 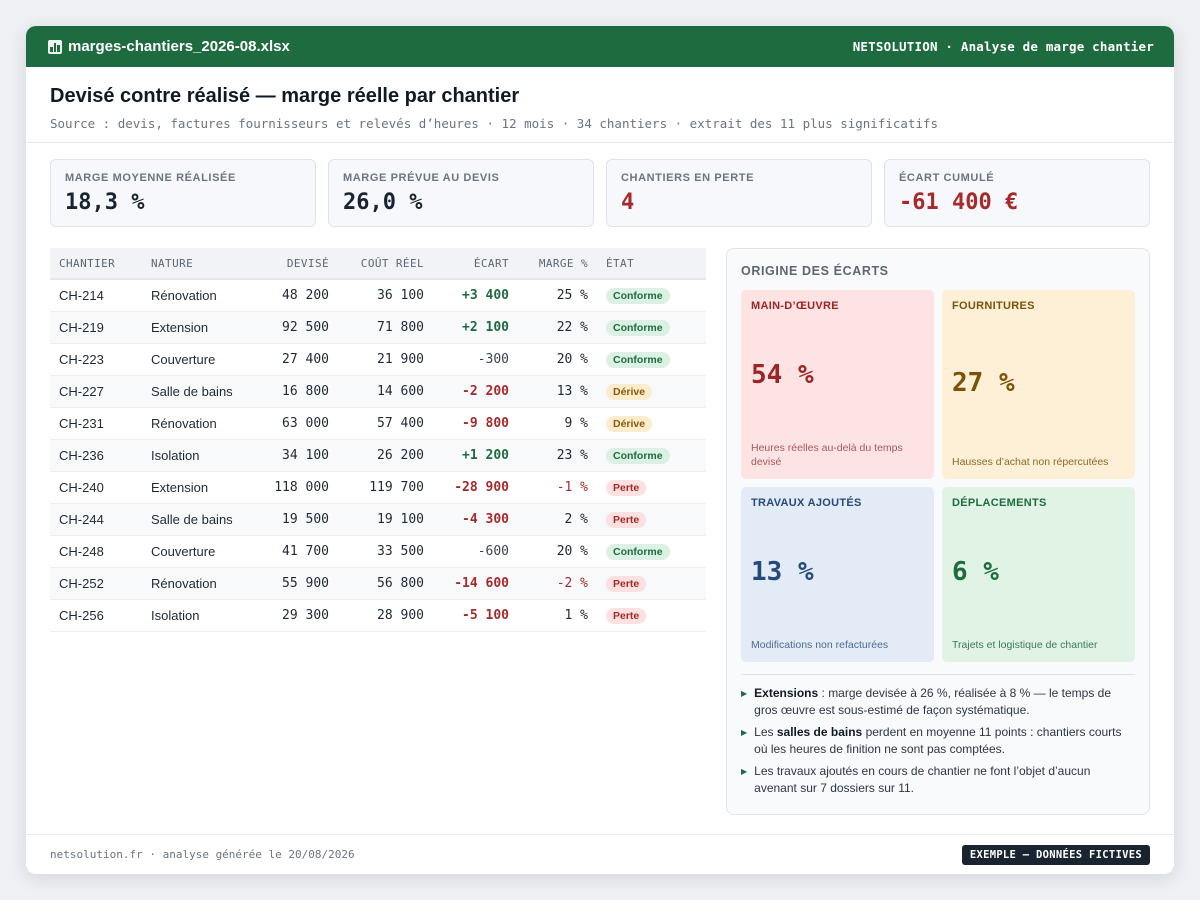 I want to click on tile-note: Modifications non refacturées, so click(x=820, y=645).